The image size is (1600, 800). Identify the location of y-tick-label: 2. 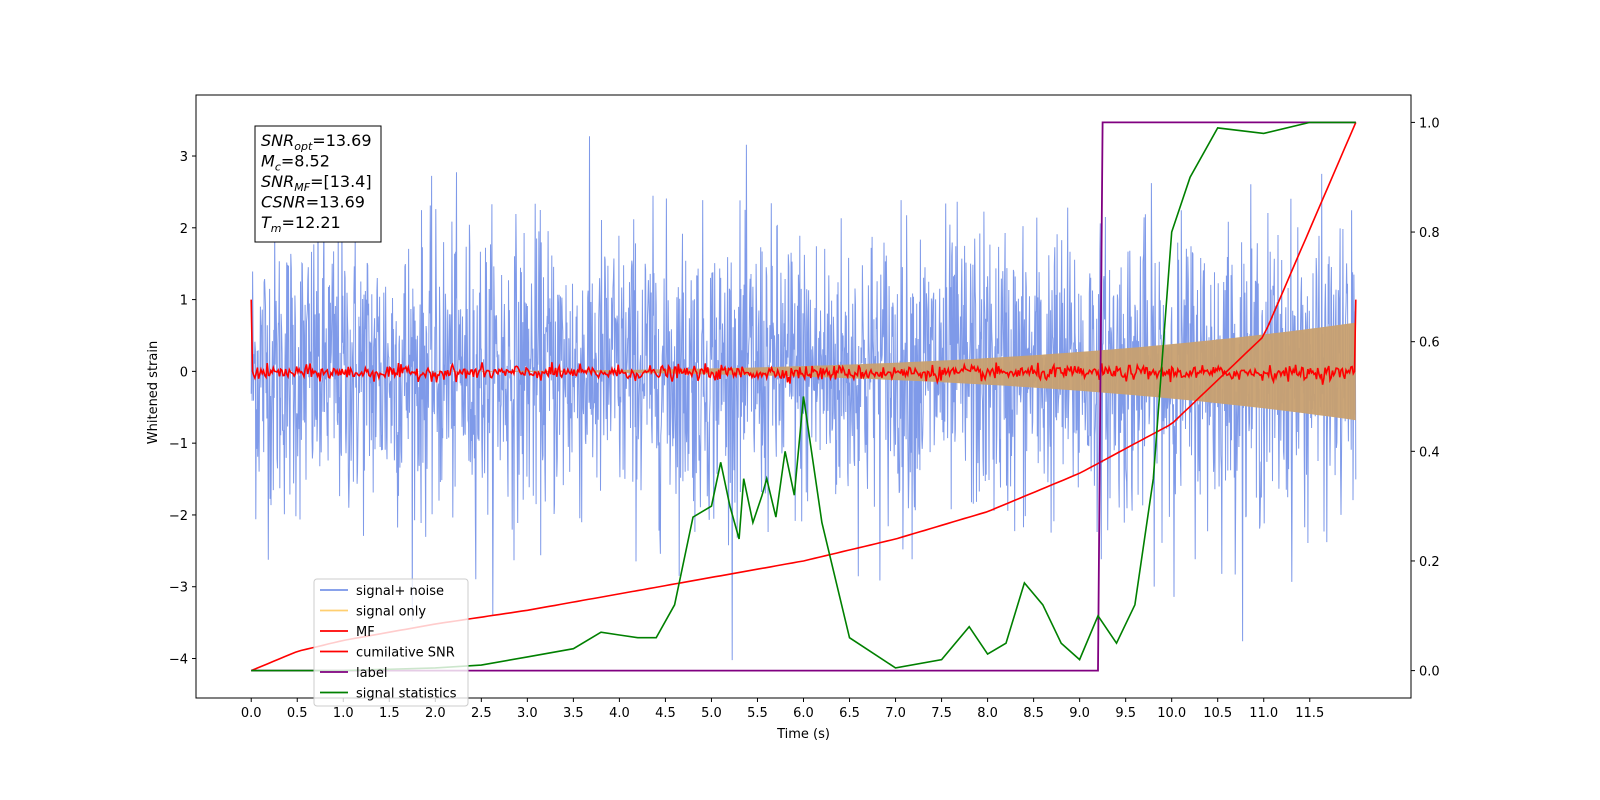
(184, 229).